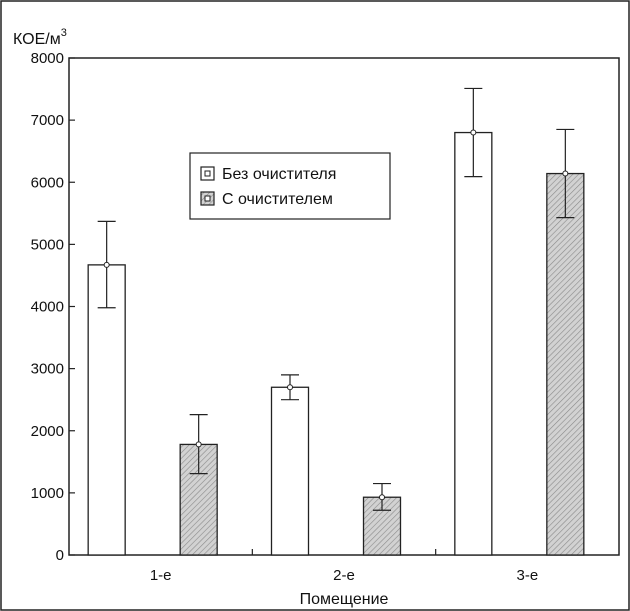 The width and height of the screenshot is (630, 611). What do you see at coordinates (60, 555) in the screenshot?
I see `y-tick-label: 0` at bounding box center [60, 555].